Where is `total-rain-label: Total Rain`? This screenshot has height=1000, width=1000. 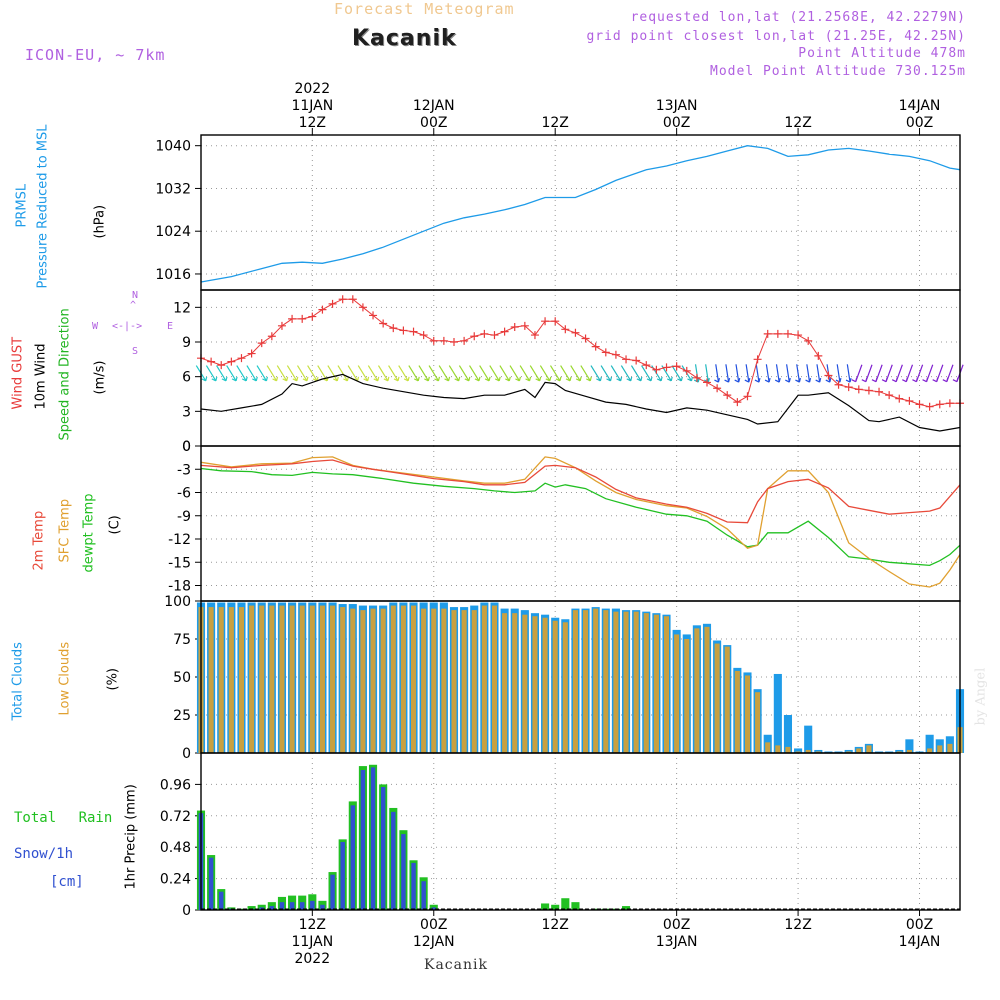
total-rain-label: Total Rain is located at coordinates (63, 818).